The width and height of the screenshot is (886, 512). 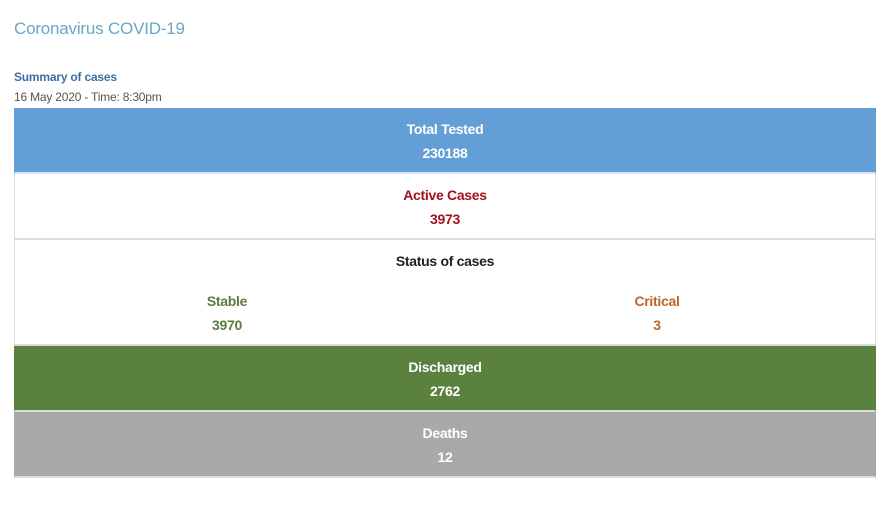 What do you see at coordinates (65, 77) in the screenshot?
I see `summary-heading: Summary of cases` at bounding box center [65, 77].